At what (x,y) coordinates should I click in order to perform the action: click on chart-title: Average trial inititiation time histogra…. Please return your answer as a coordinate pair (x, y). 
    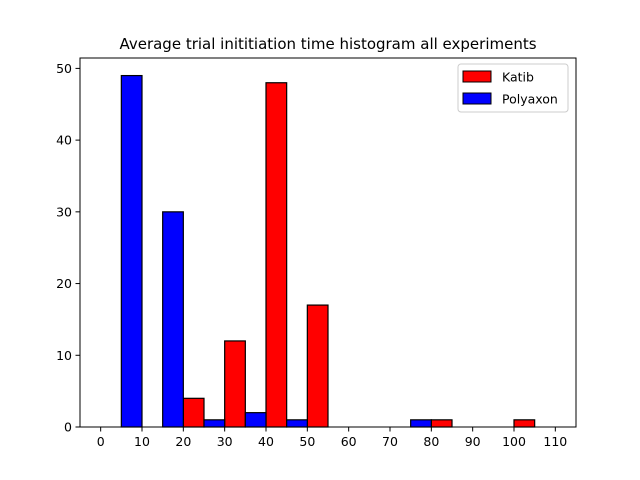
    Looking at the image, I should click on (327, 44).